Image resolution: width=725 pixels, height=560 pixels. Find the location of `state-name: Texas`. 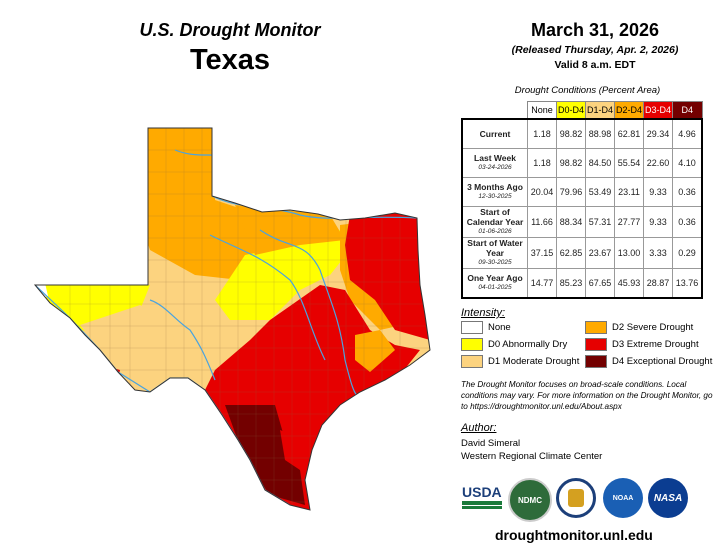

state-name: Texas is located at coordinates (230, 60).